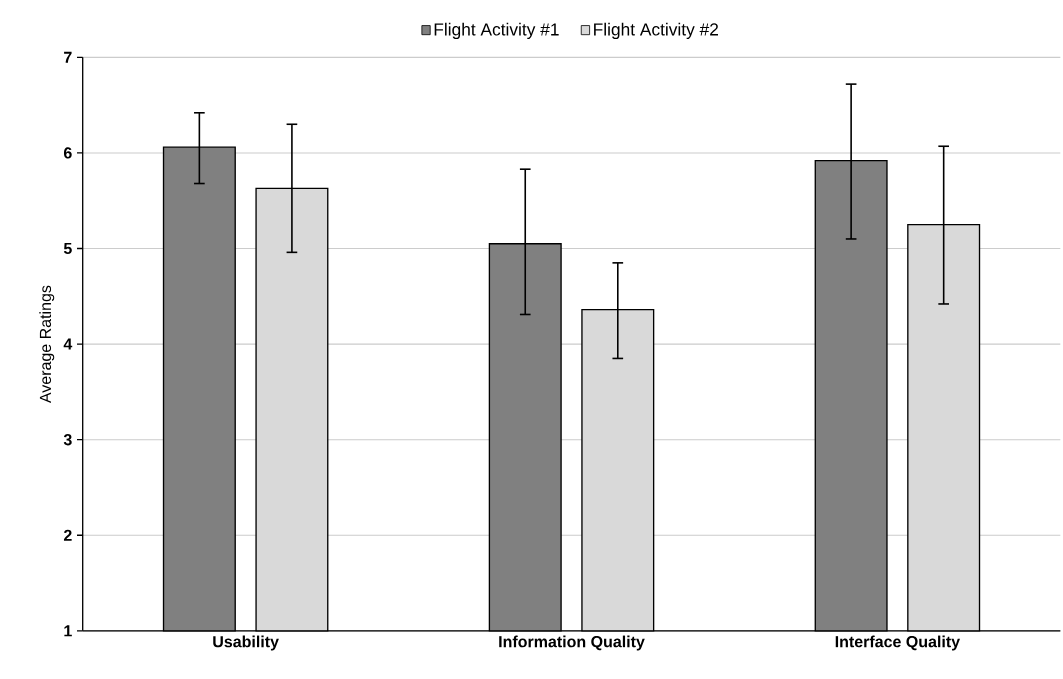 This screenshot has width=1063, height=679. I want to click on y-tick-label: 3, so click(67, 440).